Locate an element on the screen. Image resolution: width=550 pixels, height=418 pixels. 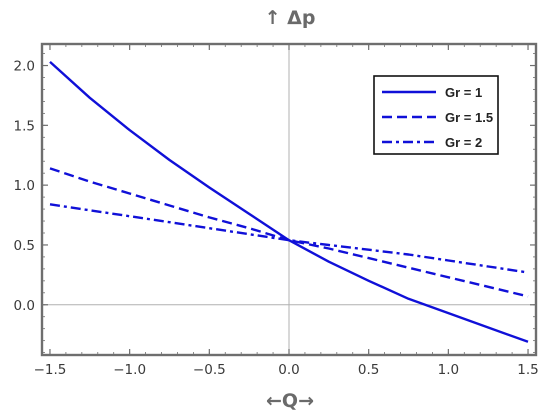
legend: Gr = 1 Gr = 1.5 Gr = 2 is located at coordinates (436, 115).